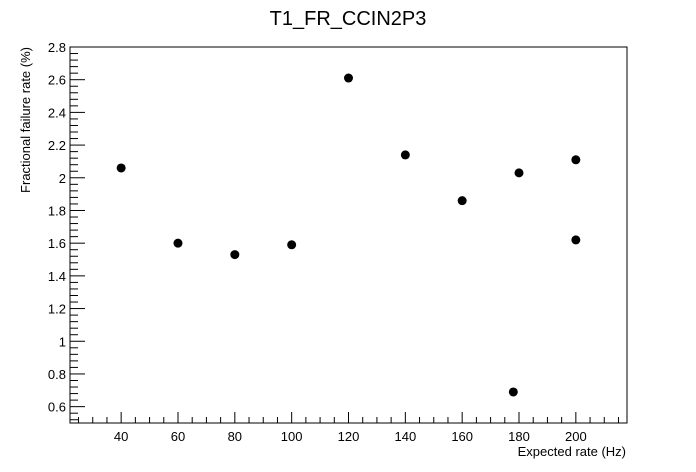 This screenshot has width=696, height=472. Describe the element at coordinates (576, 436) in the screenshot. I see `x-tick-label: 200` at that location.